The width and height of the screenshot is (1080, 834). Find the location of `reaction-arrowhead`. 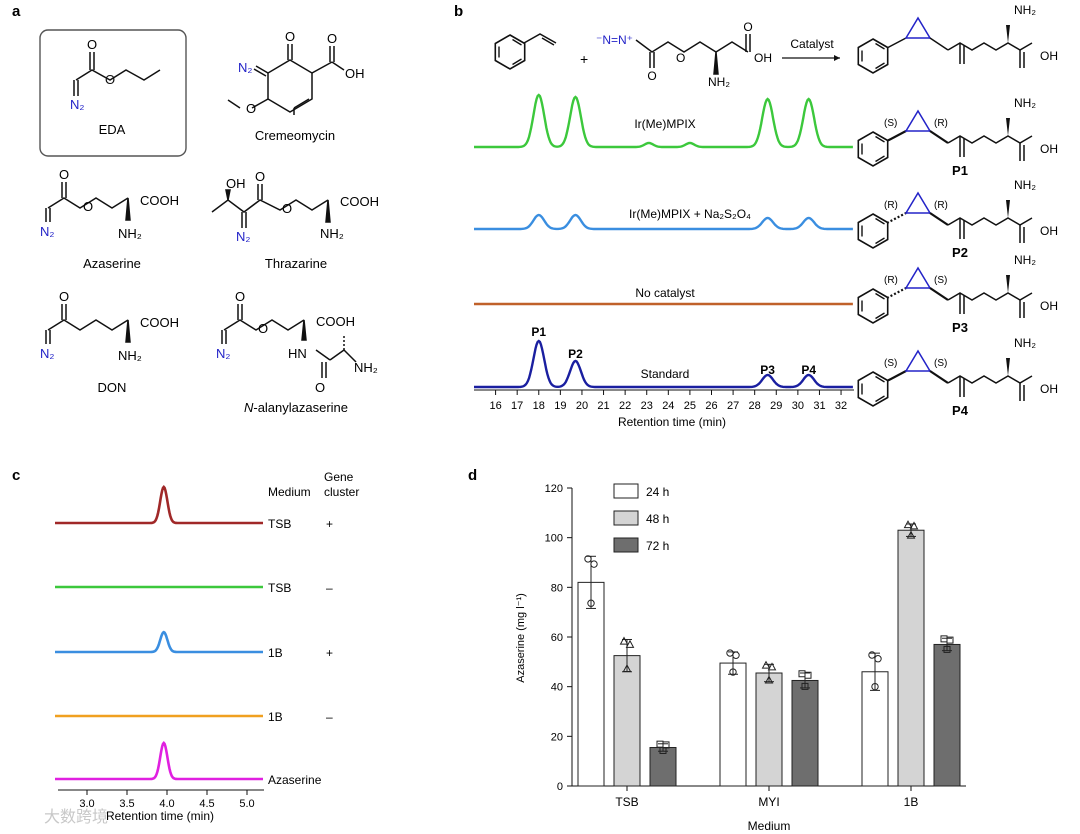

reaction-arrowhead is located at coordinates (837, 58).